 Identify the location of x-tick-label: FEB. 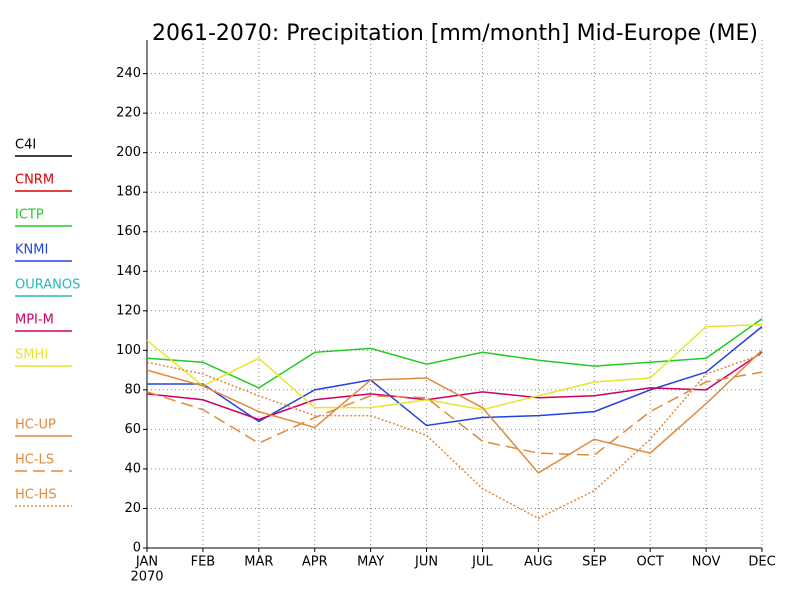
(203, 562).